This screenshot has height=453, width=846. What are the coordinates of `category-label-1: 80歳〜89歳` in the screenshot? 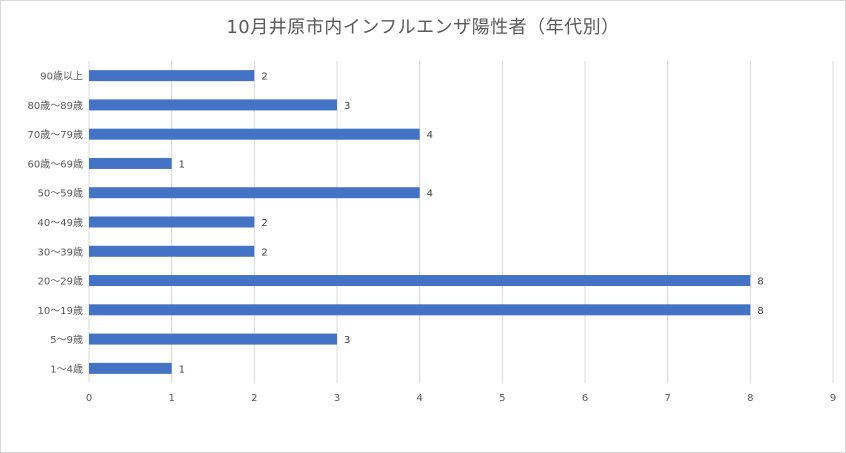 It's located at (55, 106).